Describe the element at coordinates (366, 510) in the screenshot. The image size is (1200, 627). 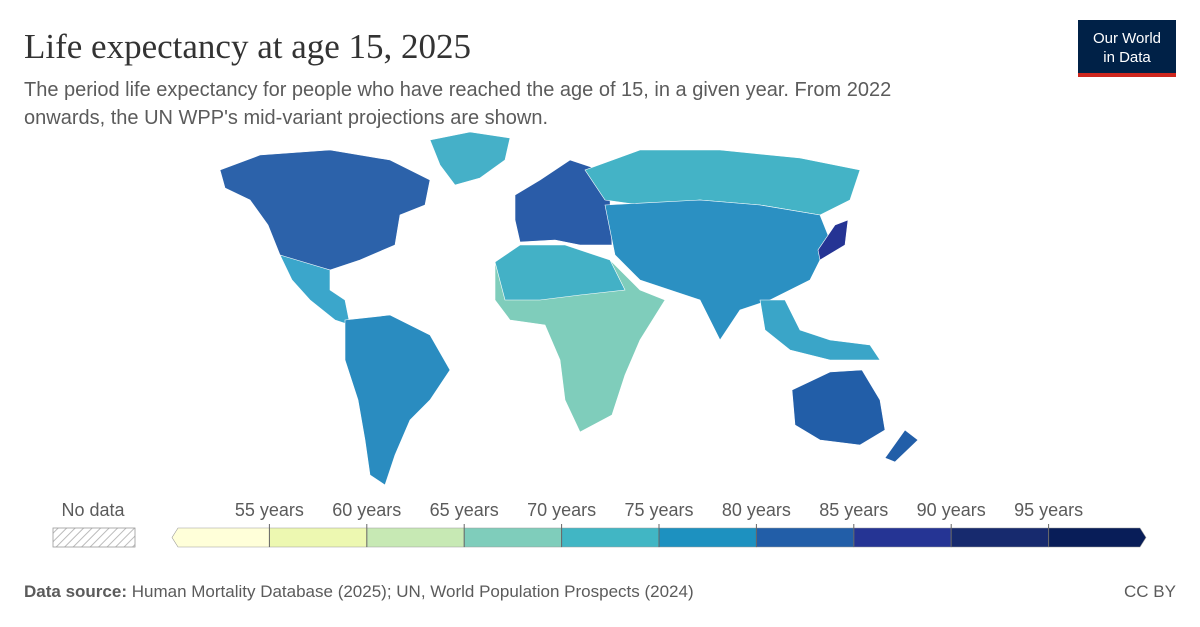
I see `legend-tick-label: 60 years` at that location.